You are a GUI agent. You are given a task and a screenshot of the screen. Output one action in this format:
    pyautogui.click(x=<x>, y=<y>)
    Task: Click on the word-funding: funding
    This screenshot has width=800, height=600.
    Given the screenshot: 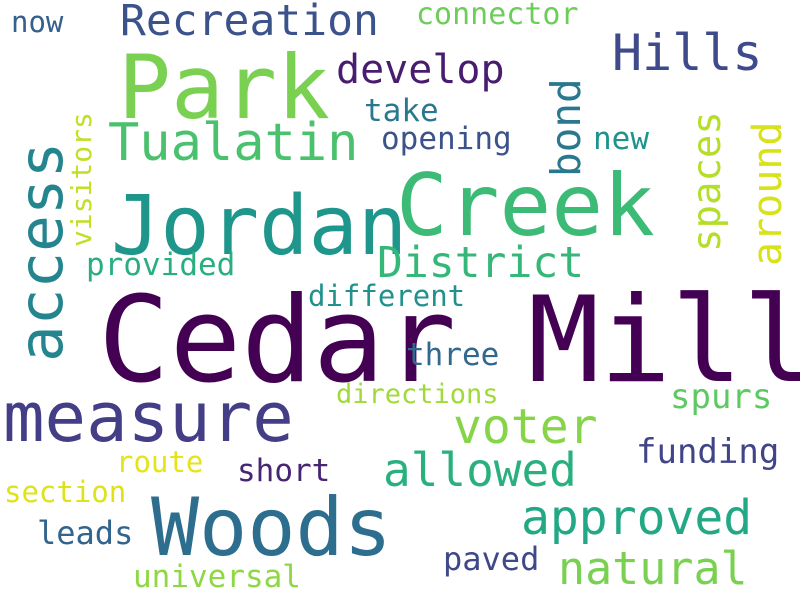 What is the action you would take?
    pyautogui.click(x=708, y=452)
    